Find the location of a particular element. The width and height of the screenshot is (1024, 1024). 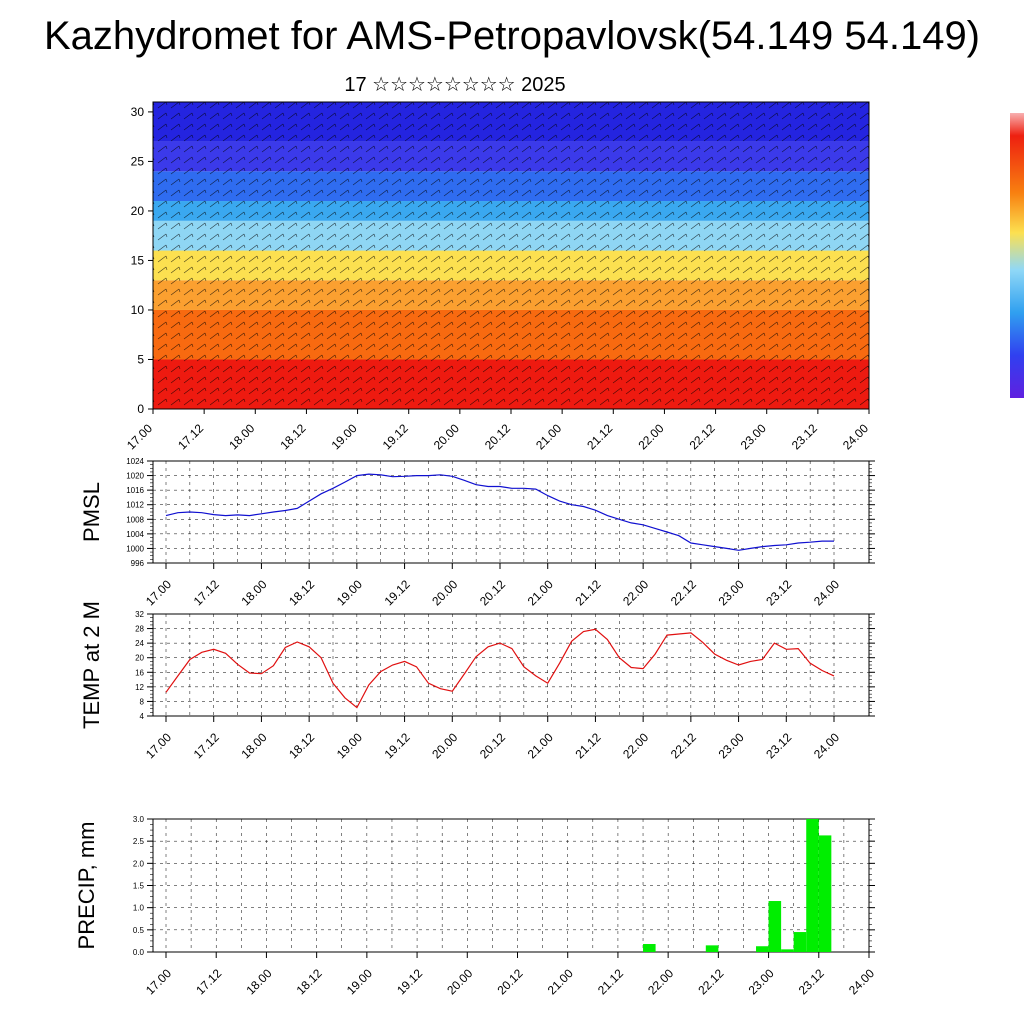

temp-xtick-label-1: 17.12 is located at coordinates (206, 745).